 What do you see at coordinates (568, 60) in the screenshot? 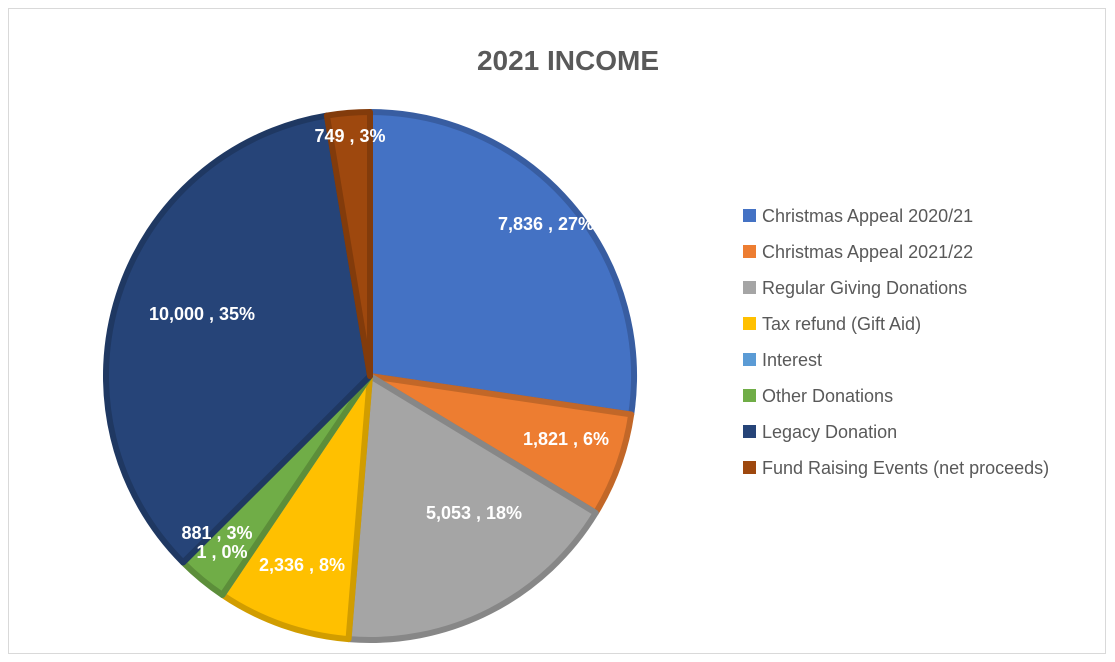
I see `chart-title: 2021 INCOME` at bounding box center [568, 60].